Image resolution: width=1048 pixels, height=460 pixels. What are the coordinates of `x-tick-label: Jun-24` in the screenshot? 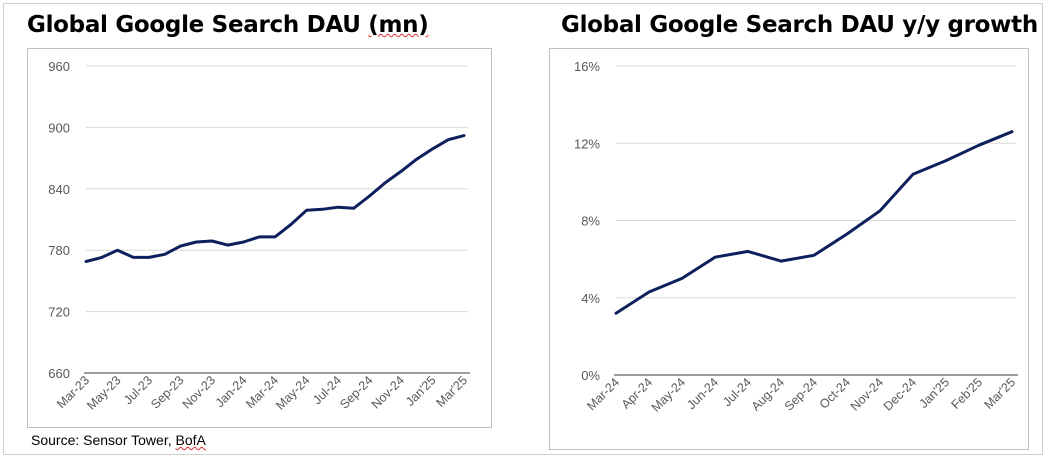 It's located at (702, 393).